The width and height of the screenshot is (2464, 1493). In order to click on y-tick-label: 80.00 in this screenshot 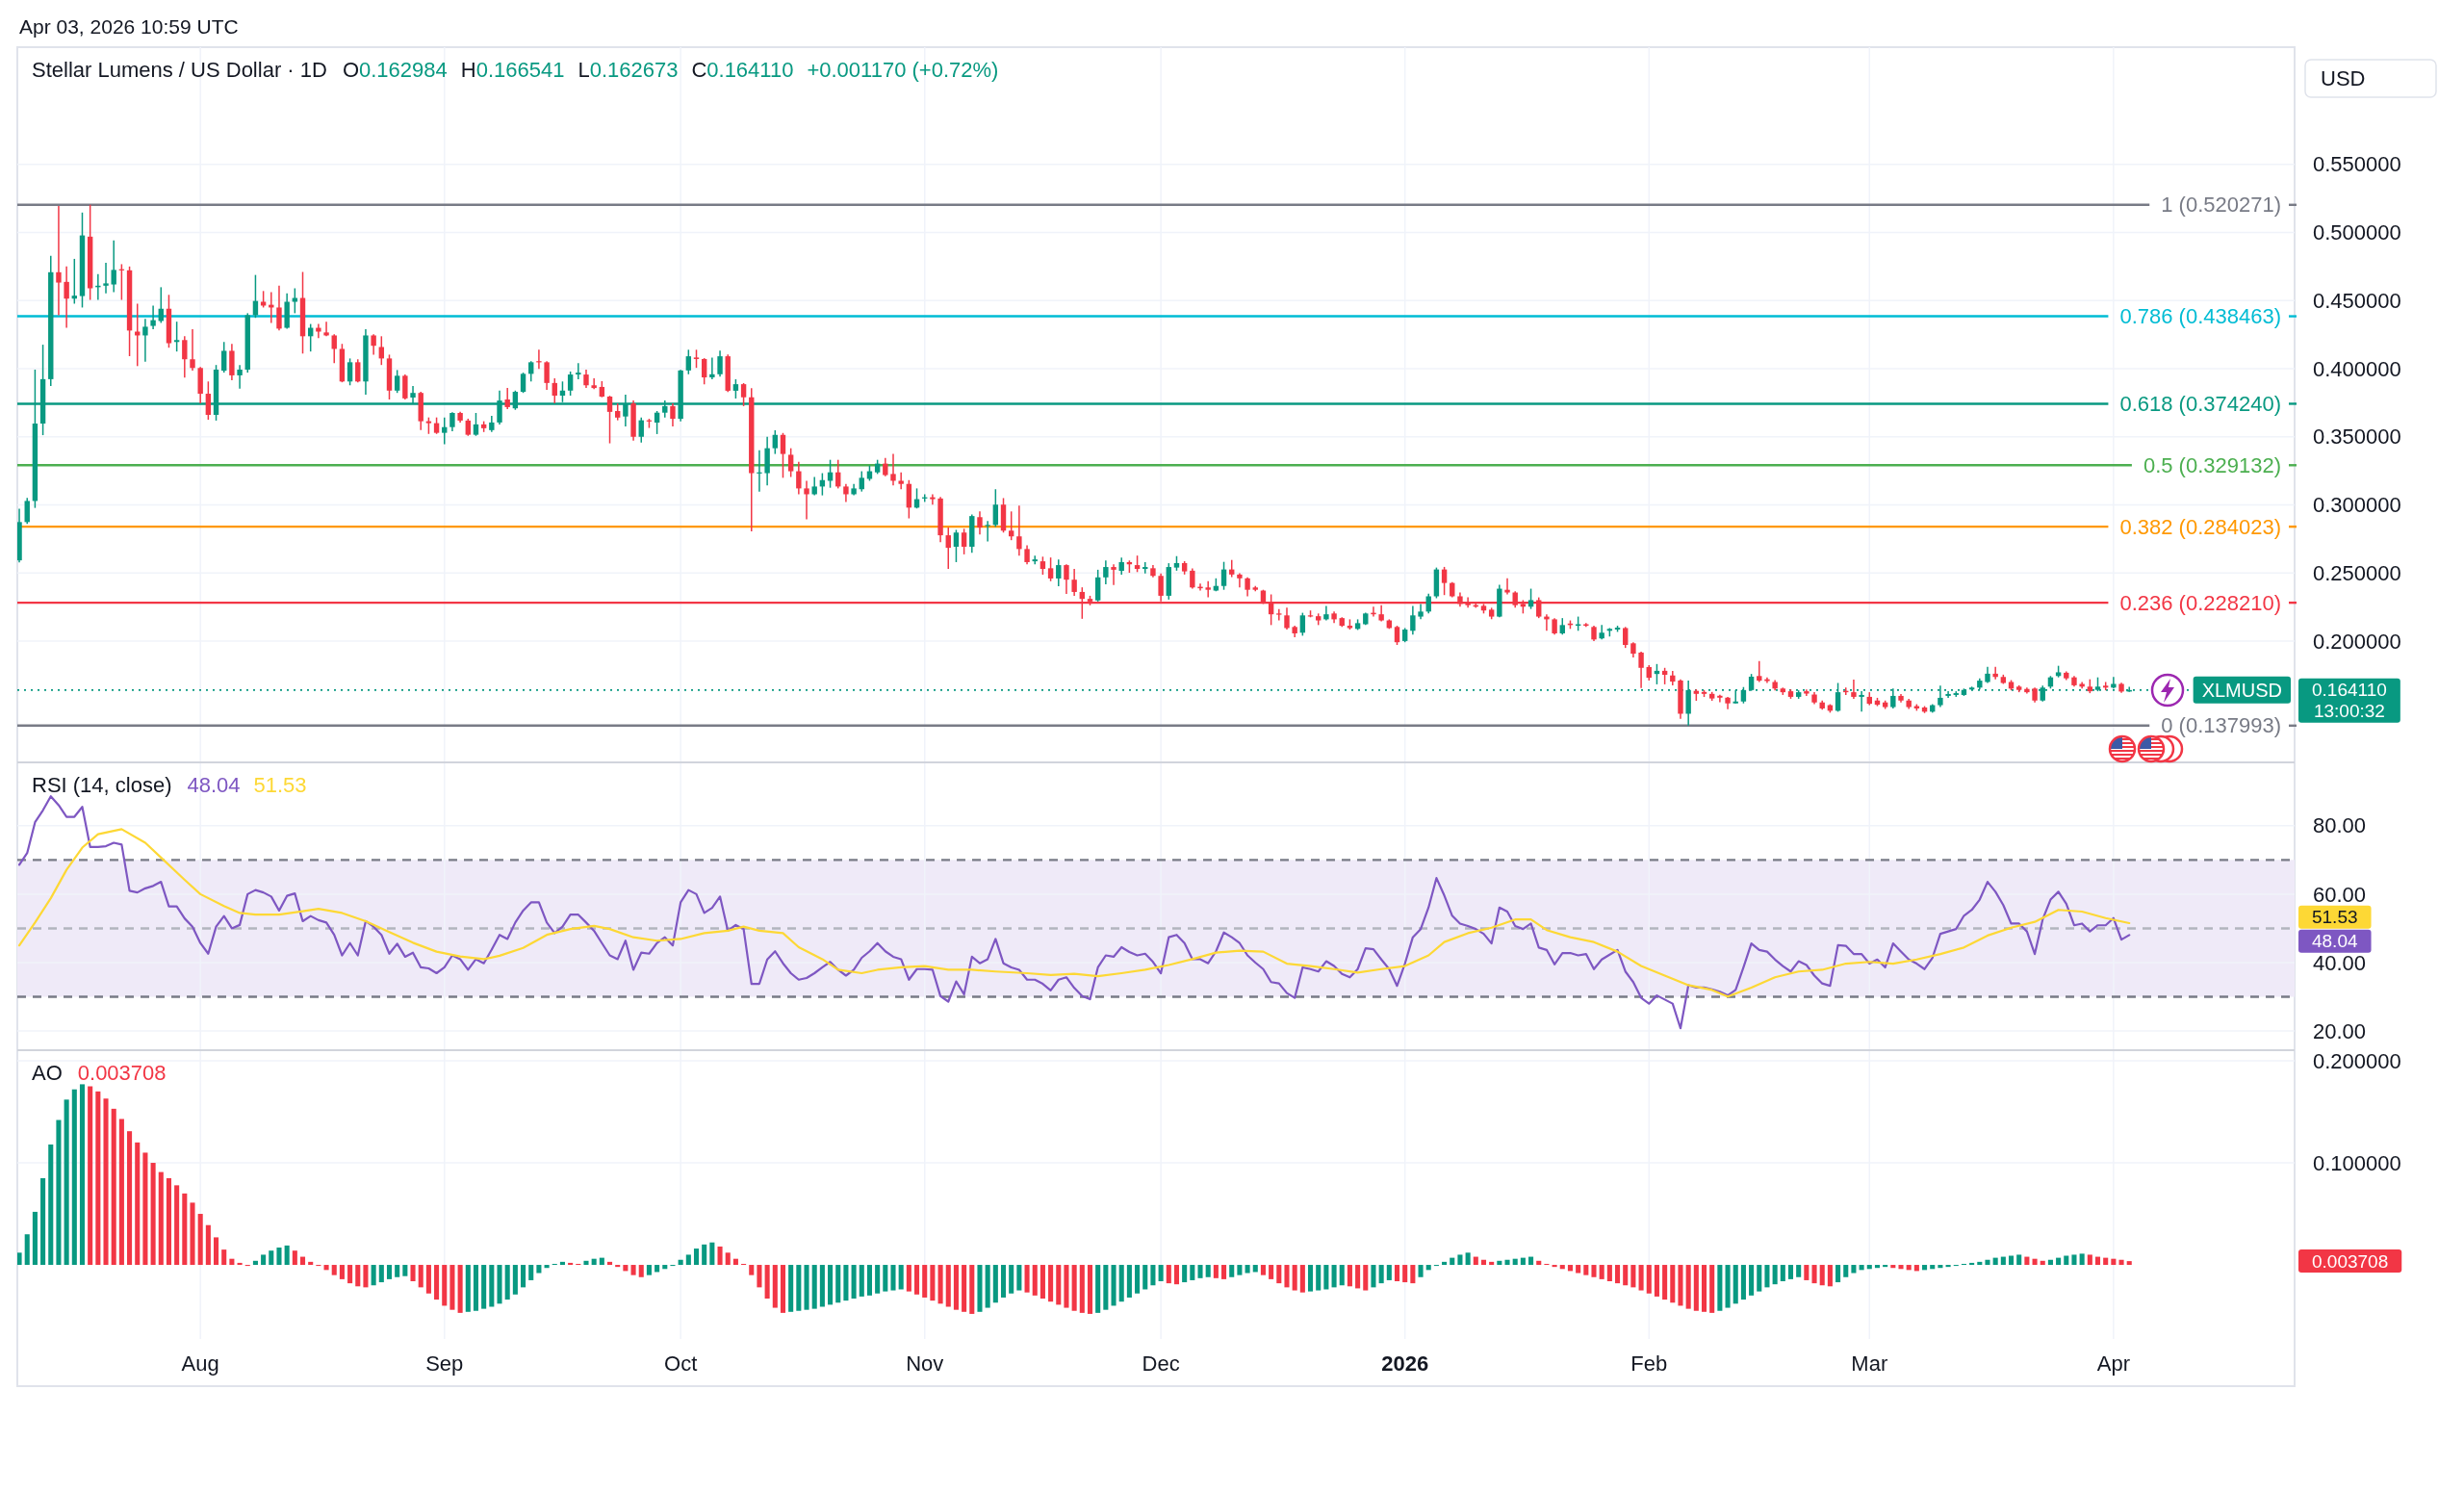, I will do `click(2340, 825)`.